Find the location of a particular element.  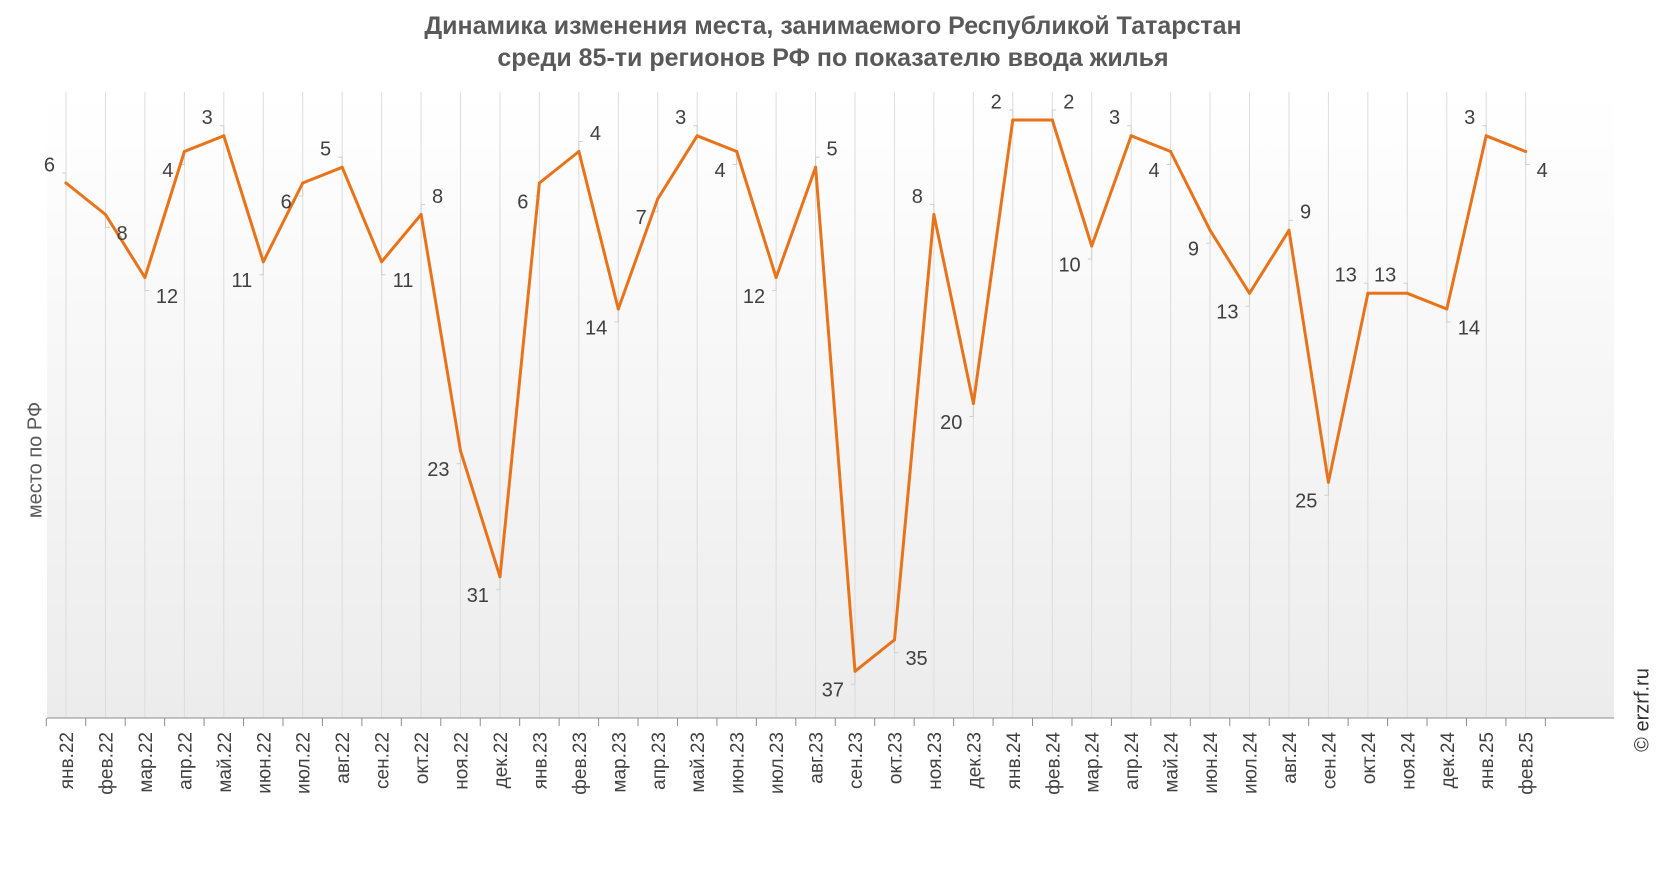

x-axis-ticks is located at coordinates (795, 722).